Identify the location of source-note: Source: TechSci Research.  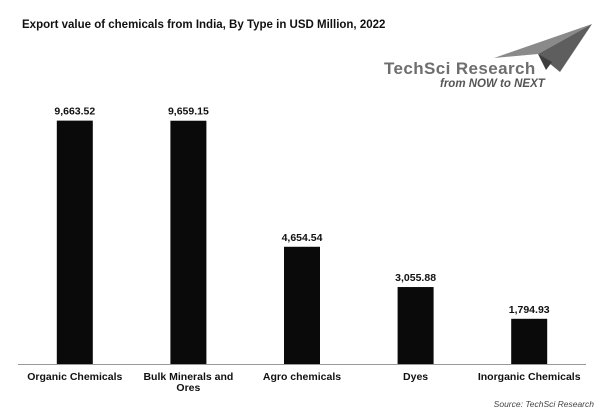
(543, 404).